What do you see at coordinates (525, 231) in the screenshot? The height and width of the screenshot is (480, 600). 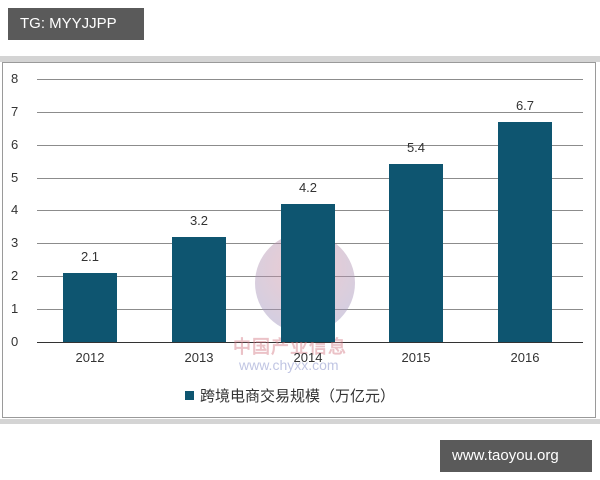 I see `bar-2016` at bounding box center [525, 231].